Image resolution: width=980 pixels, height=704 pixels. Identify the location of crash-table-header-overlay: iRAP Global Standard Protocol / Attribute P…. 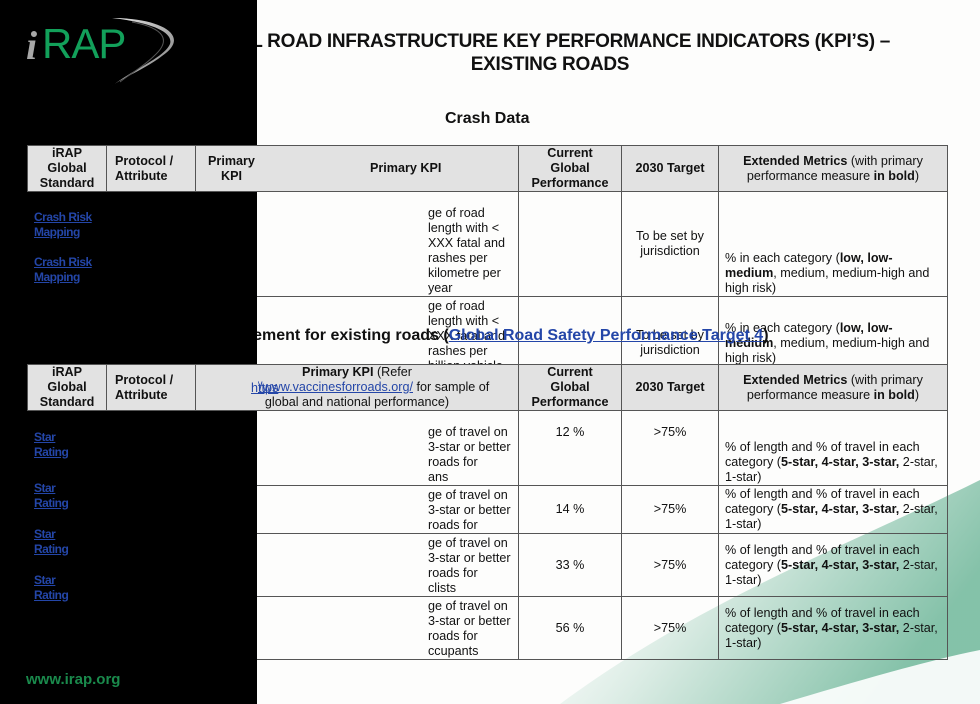
(142, 168).